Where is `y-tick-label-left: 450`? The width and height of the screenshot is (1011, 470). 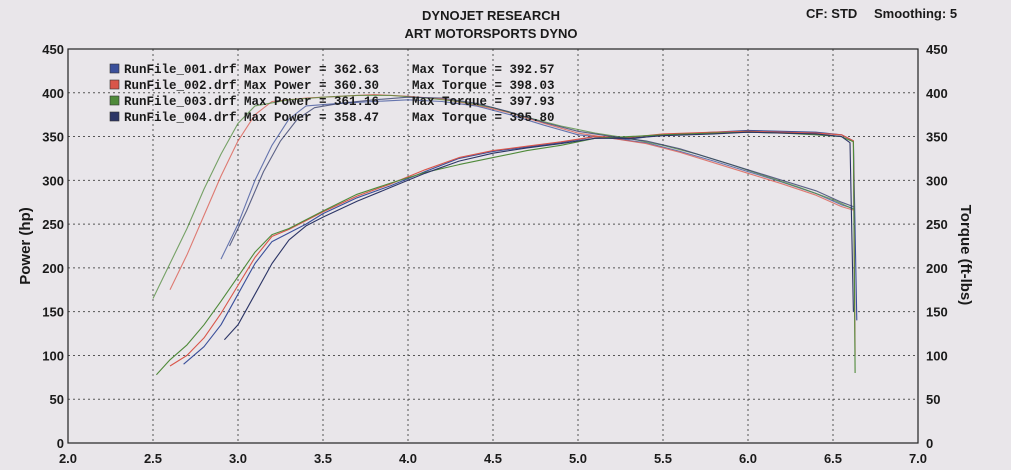
y-tick-label-left: 450 is located at coordinates (53, 49).